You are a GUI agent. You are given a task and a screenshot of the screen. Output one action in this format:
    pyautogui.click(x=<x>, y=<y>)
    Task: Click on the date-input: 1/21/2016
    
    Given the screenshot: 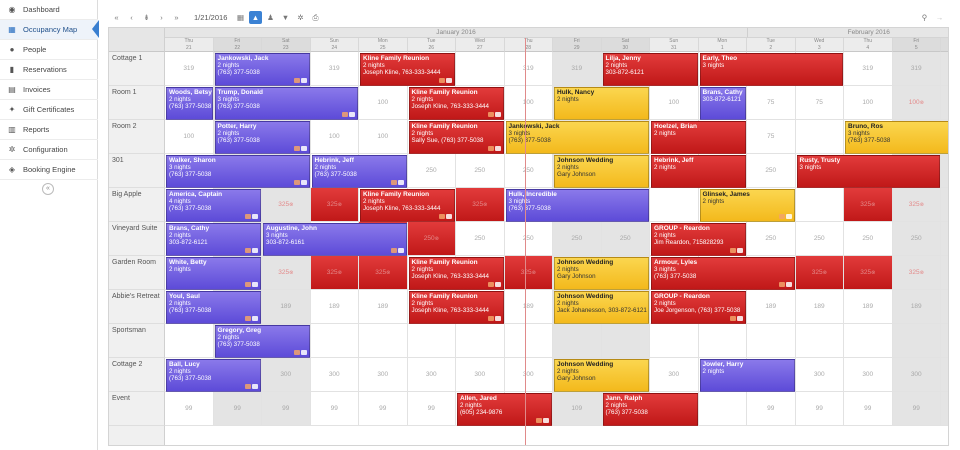 What is the action you would take?
    pyautogui.click(x=211, y=17)
    